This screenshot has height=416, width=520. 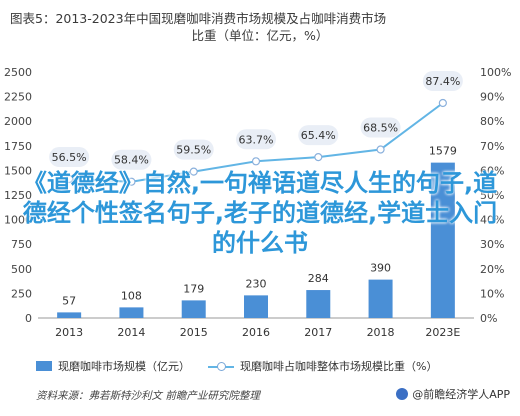 I want to click on x-tick-label: 2016, so click(x=256, y=332).